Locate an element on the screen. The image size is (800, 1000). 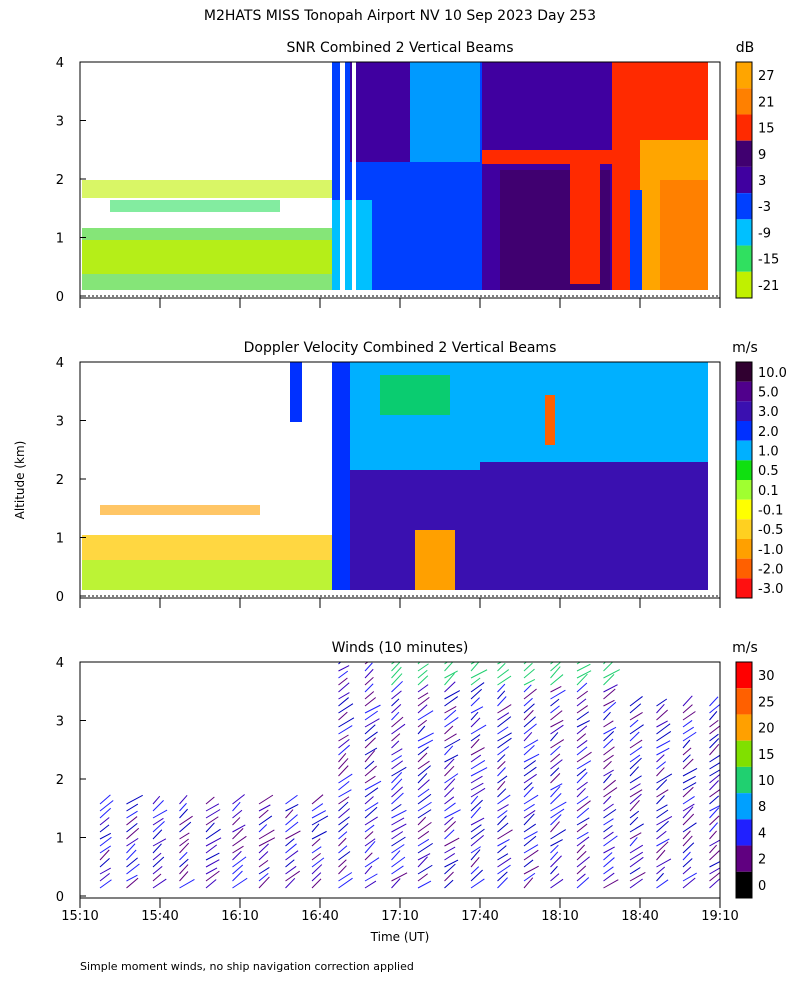
winds-colorbar-unit: m/s is located at coordinates (745, 648).